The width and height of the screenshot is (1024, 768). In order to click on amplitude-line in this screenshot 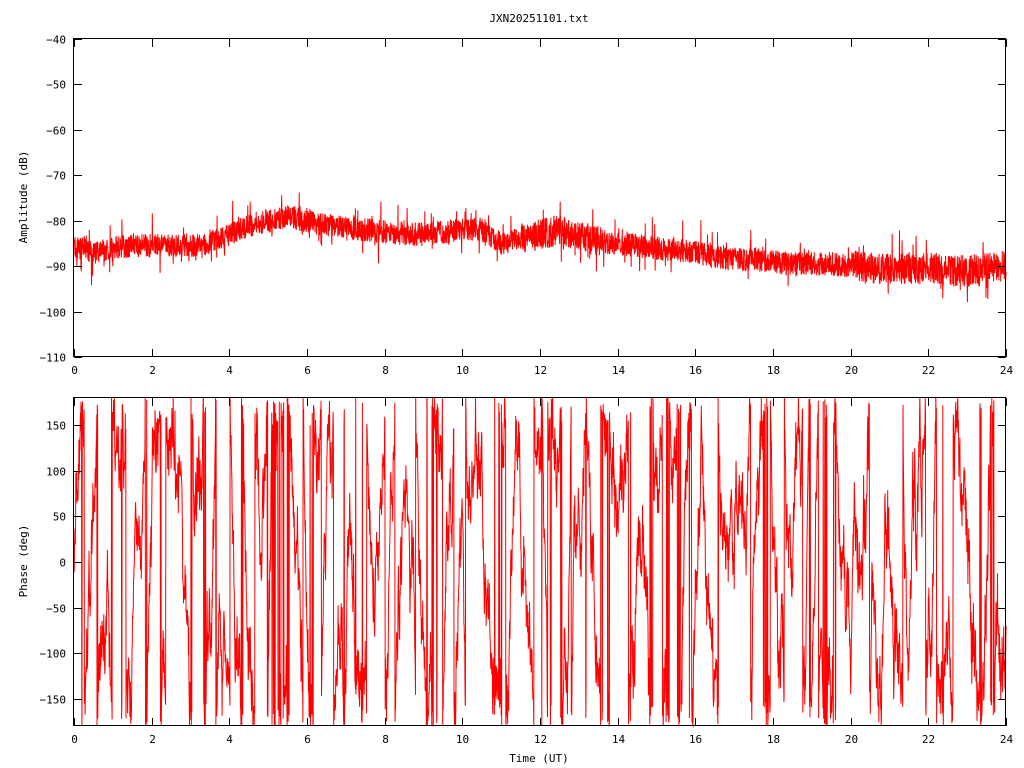, I will do `click(540, 247)`.